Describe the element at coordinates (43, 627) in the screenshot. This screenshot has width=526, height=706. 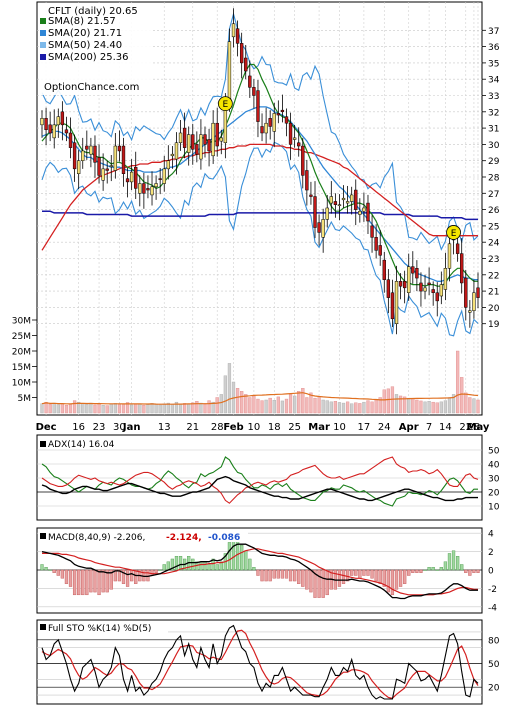
I see `sto-legend-swatch` at that location.